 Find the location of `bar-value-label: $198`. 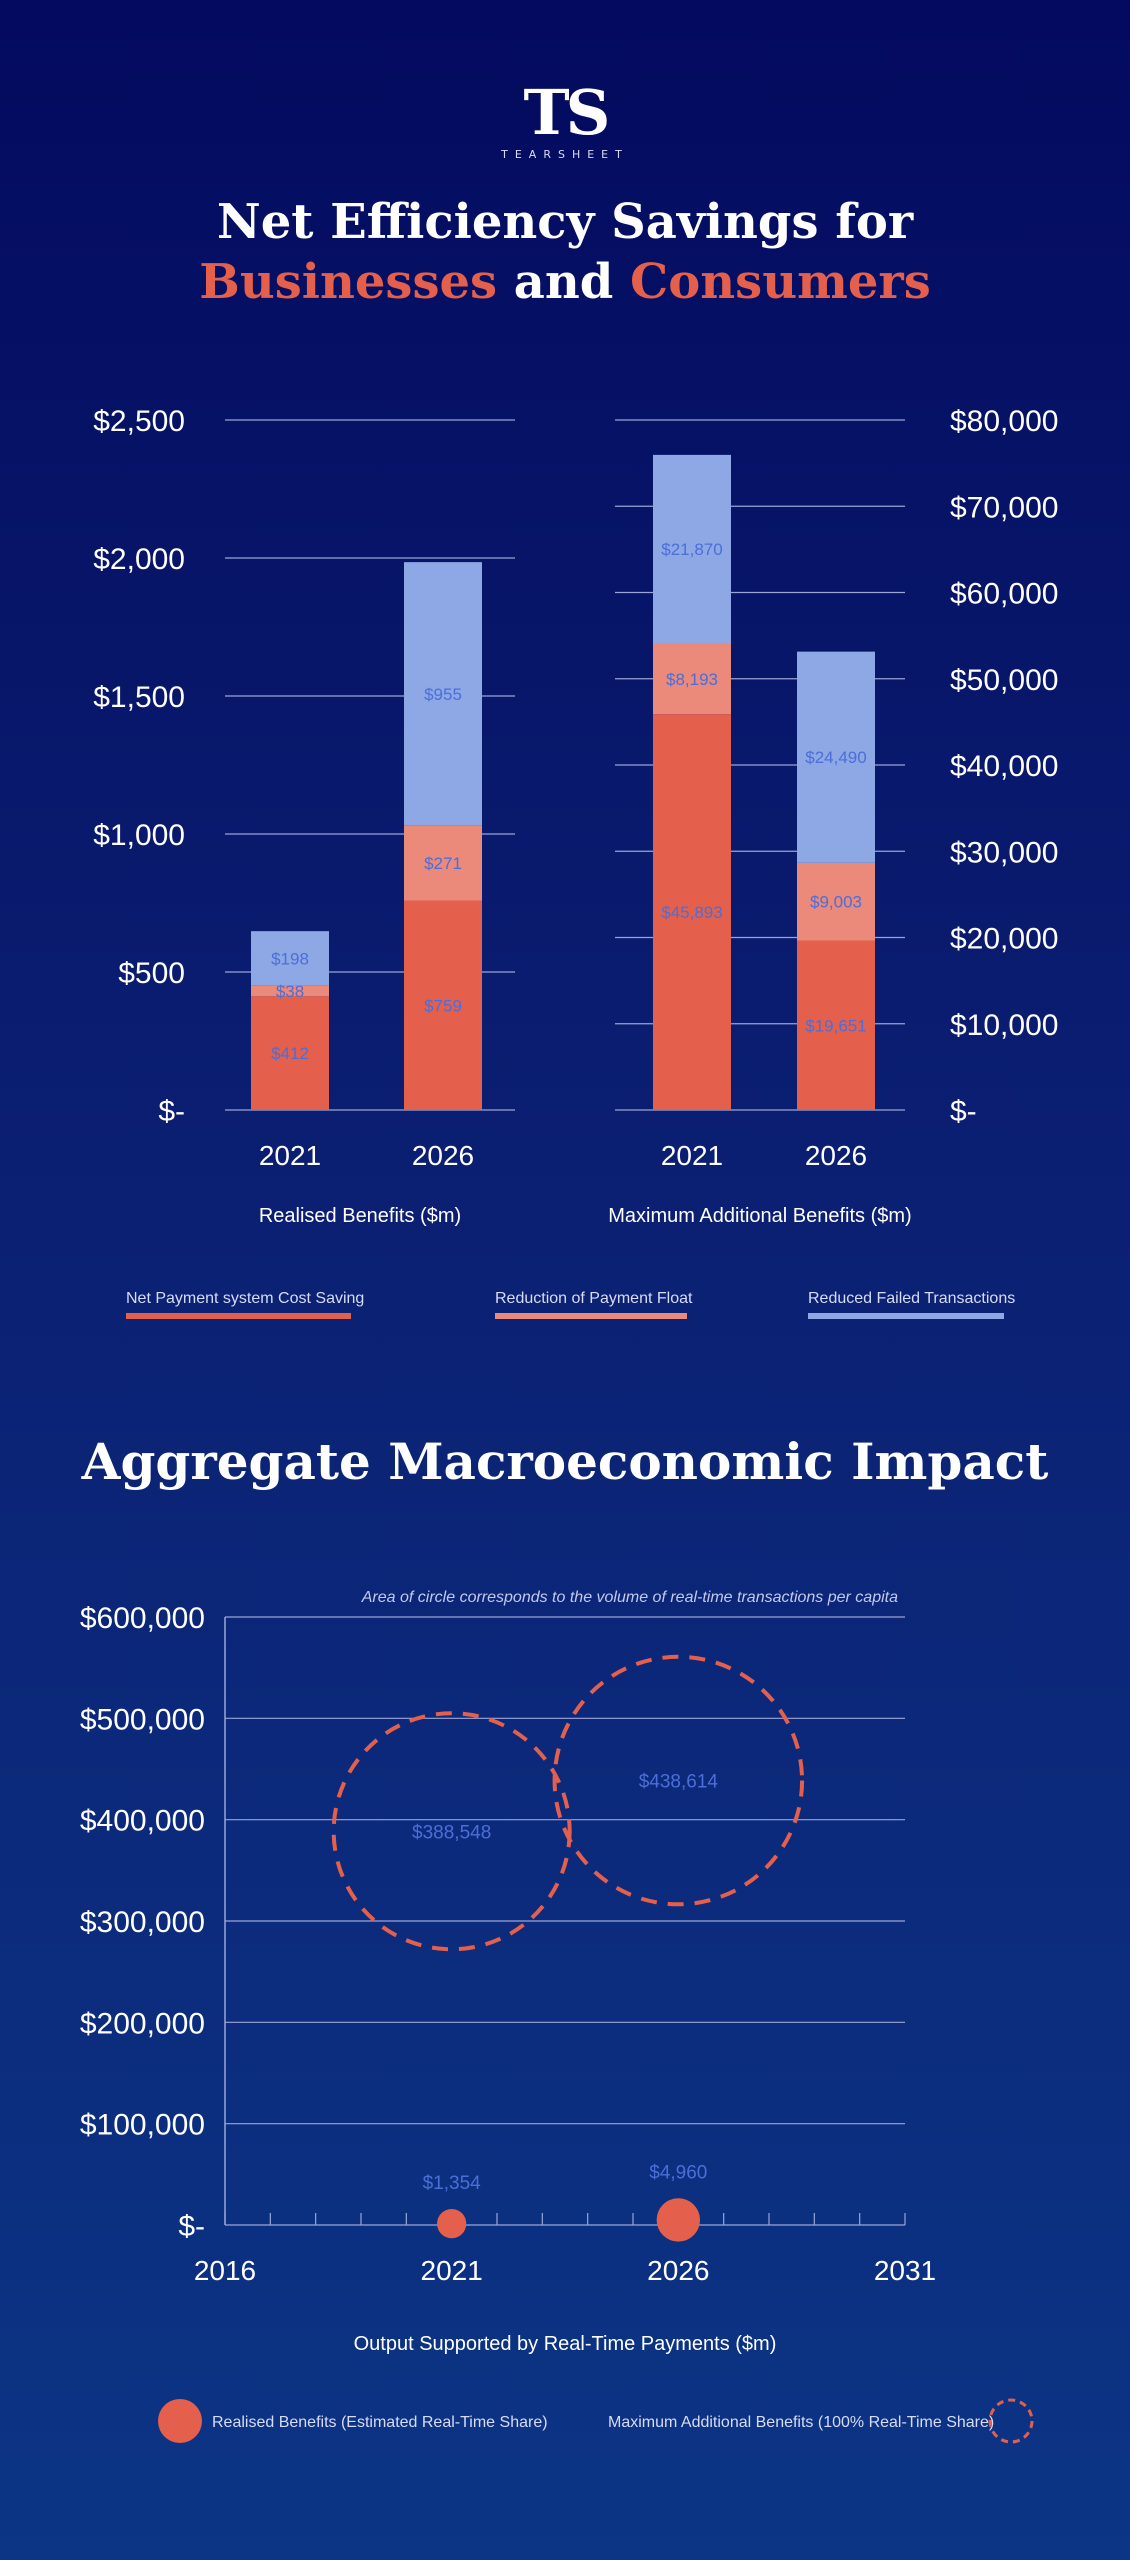

bar-value-label: $198 is located at coordinates (290, 958).